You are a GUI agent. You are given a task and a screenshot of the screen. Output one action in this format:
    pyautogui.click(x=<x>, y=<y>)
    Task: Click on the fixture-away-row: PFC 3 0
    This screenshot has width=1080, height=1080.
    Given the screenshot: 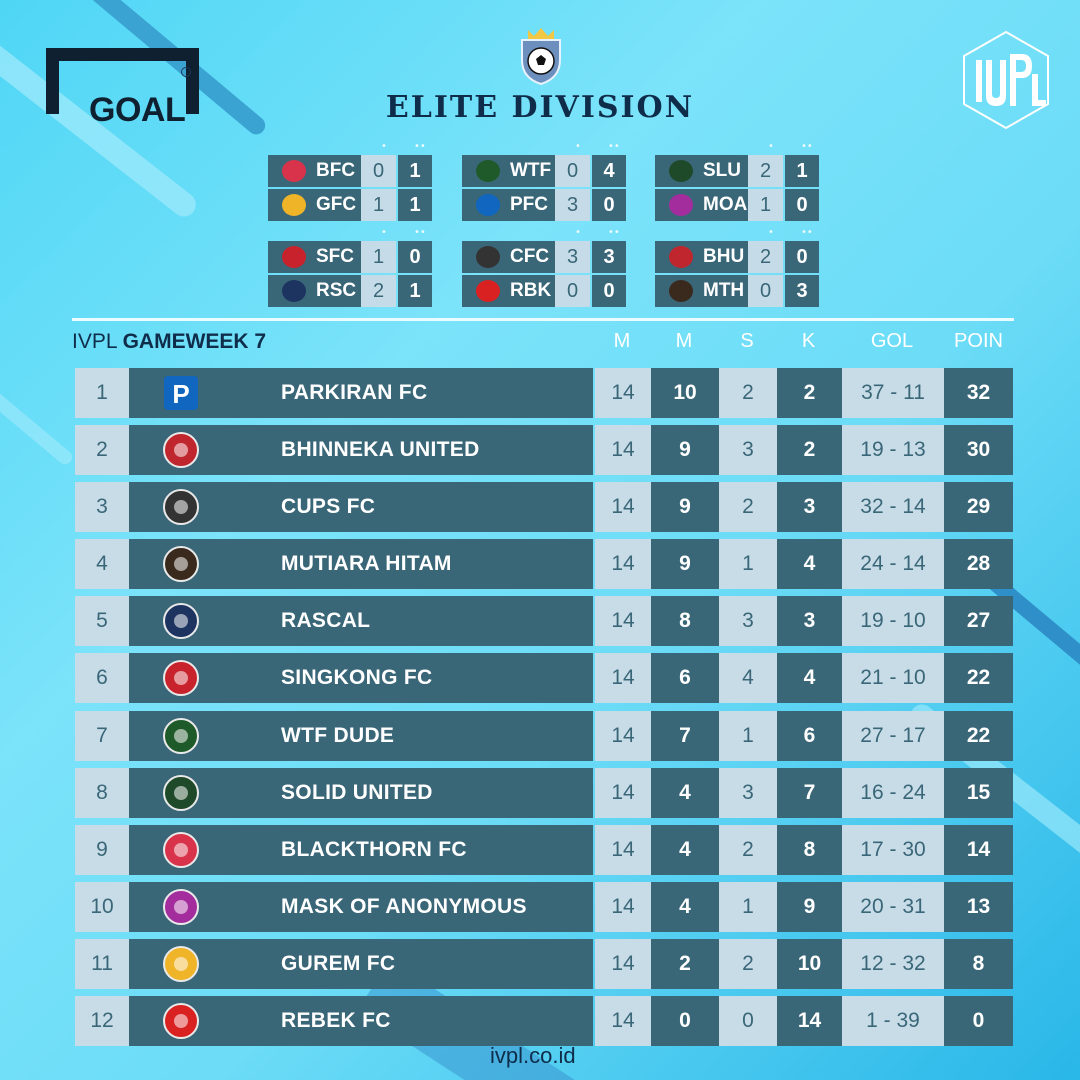 What is the action you would take?
    pyautogui.click(x=550, y=205)
    